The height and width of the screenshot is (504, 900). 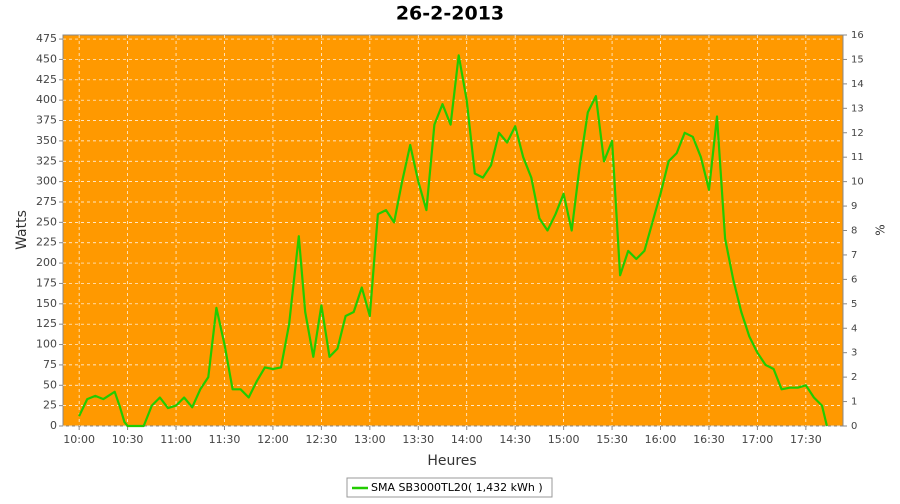 I want to click on x-tick-label: 17:00, so click(x=758, y=439).